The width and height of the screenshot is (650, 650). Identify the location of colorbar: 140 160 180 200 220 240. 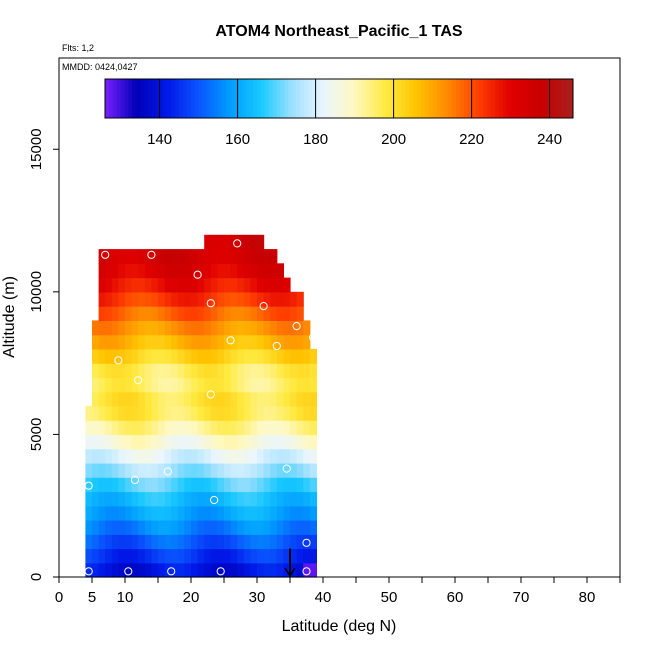
(339, 113).